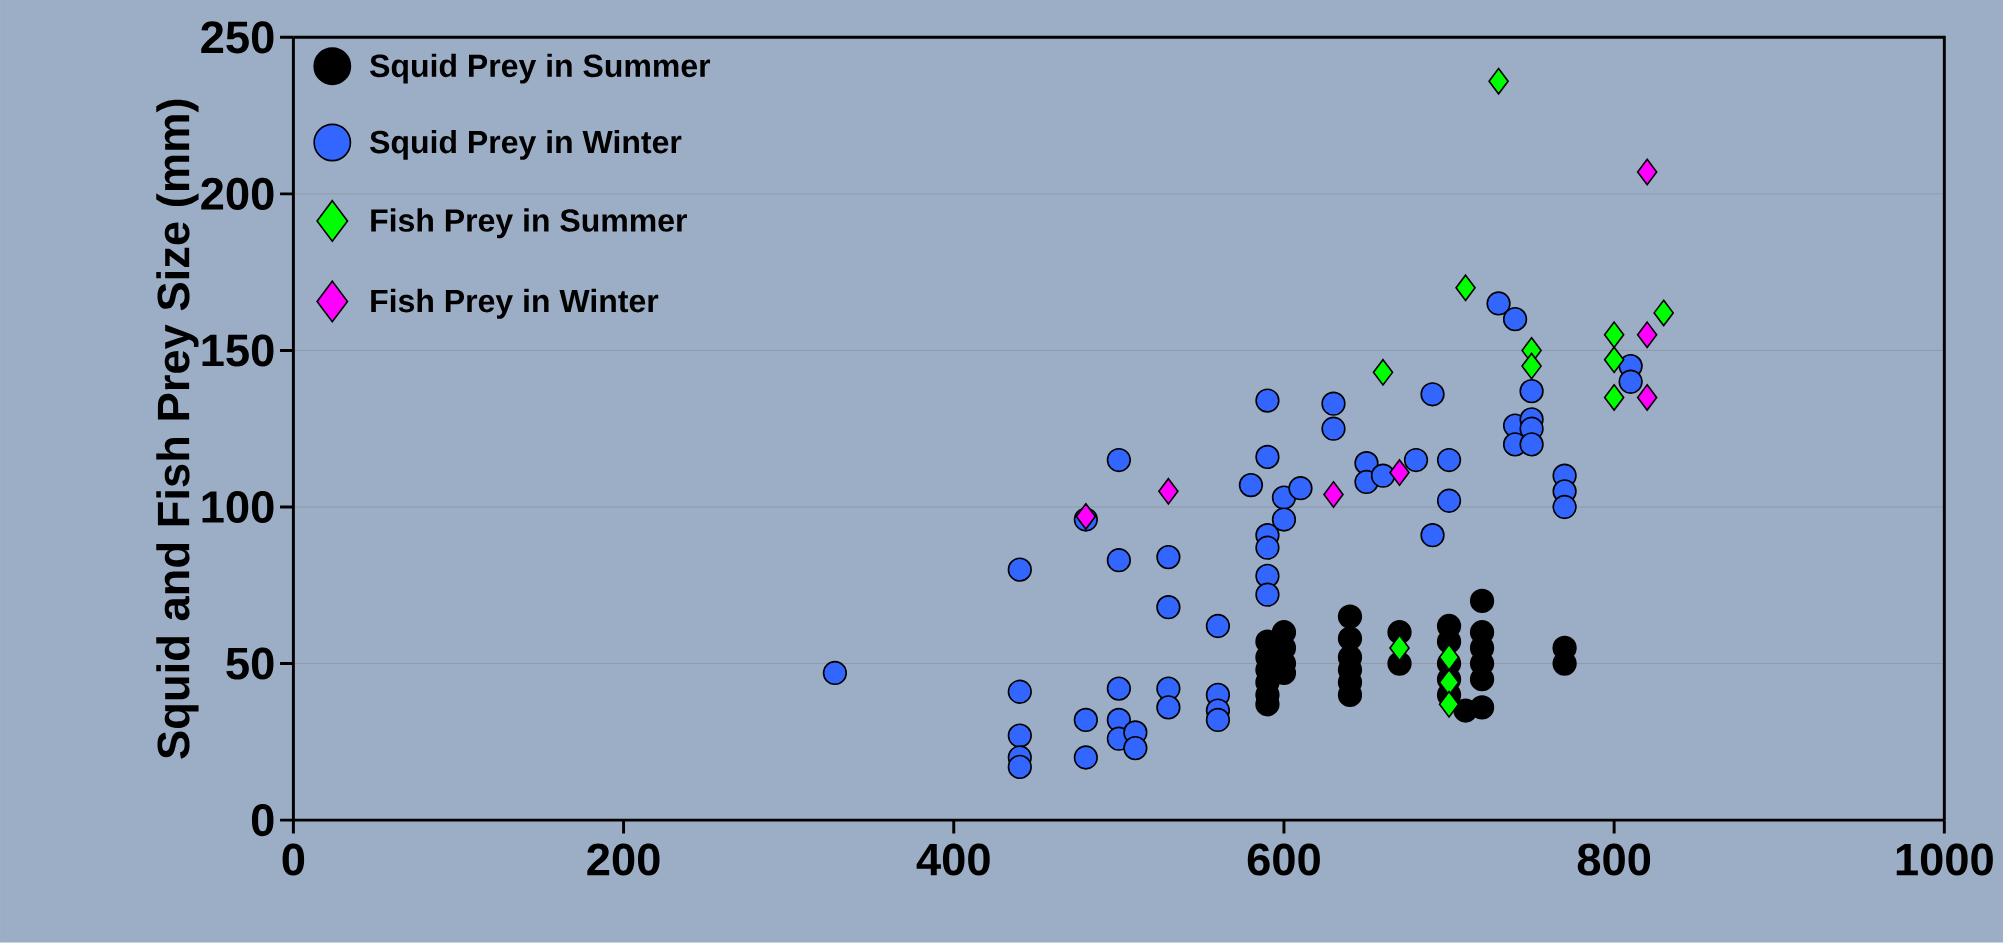  I want to click on x-tick-label: 800, so click(1614, 859).